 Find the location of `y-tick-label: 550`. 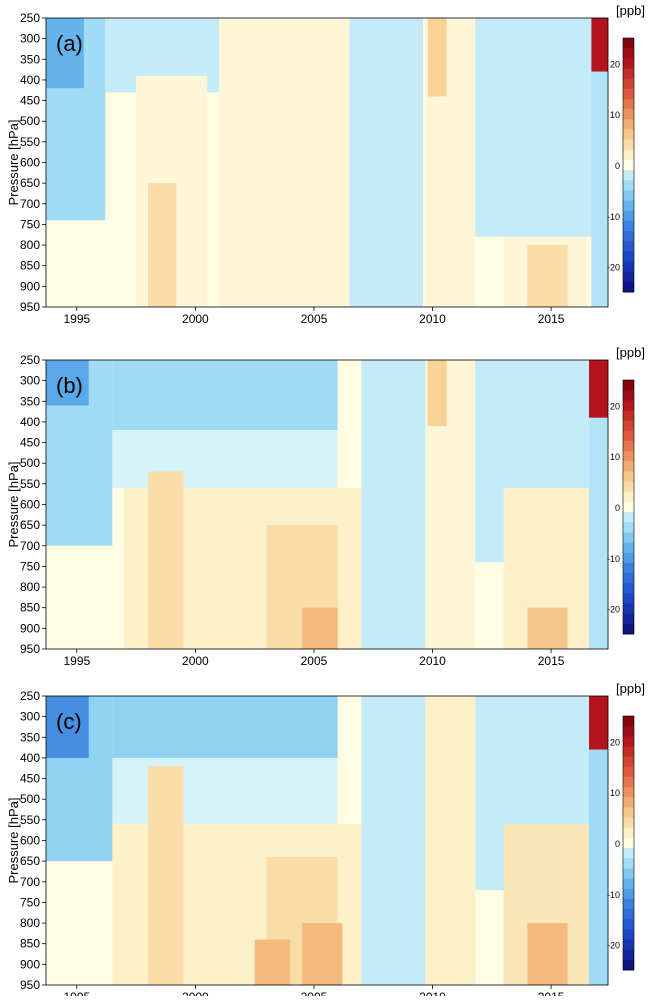

y-tick-label: 550 is located at coordinates (30, 820).